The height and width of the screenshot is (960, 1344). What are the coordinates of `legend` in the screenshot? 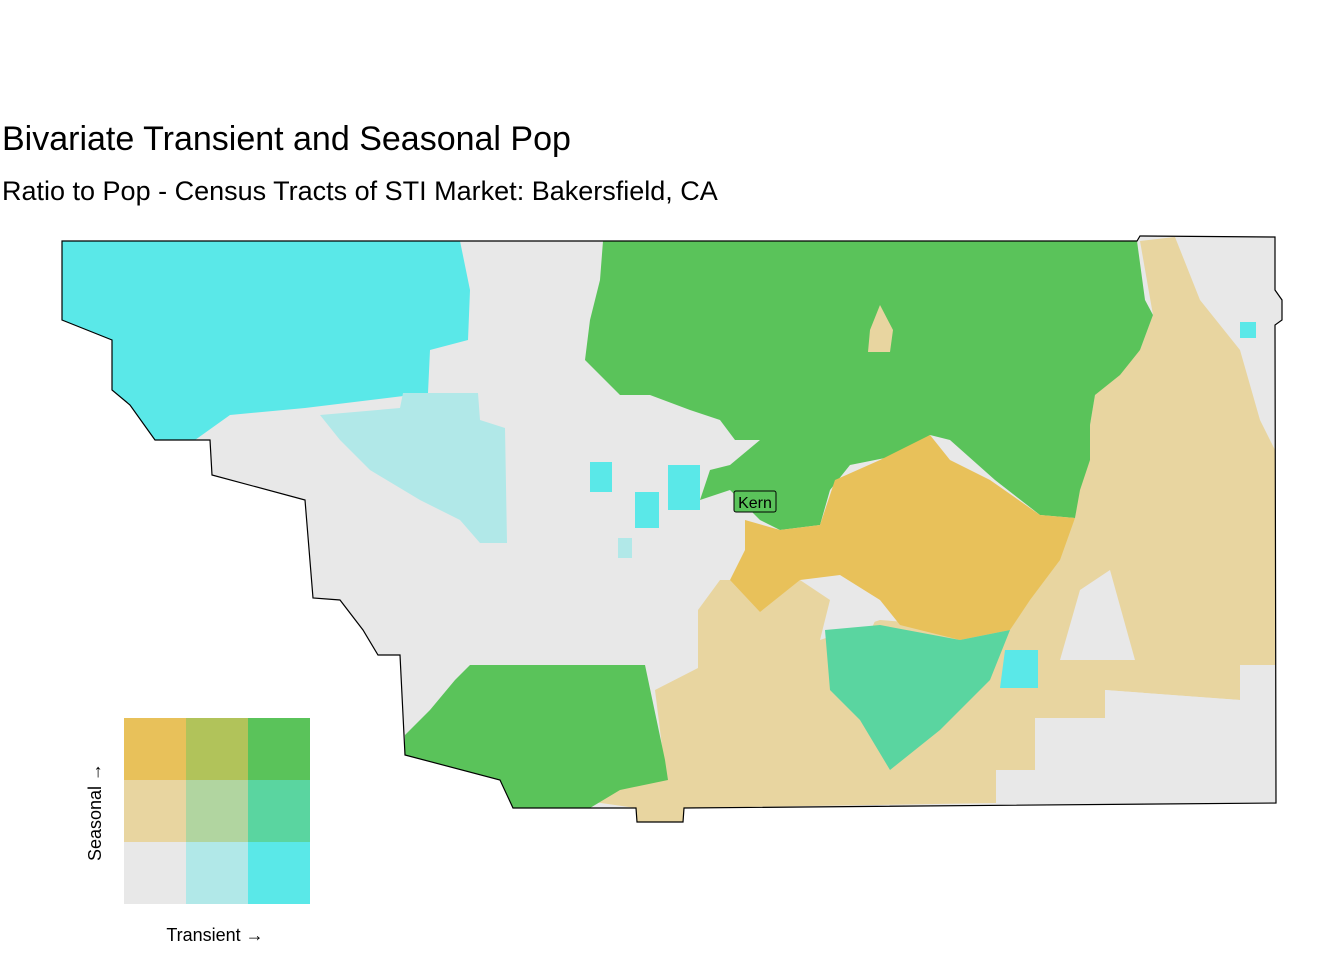 It's located at (217, 811).